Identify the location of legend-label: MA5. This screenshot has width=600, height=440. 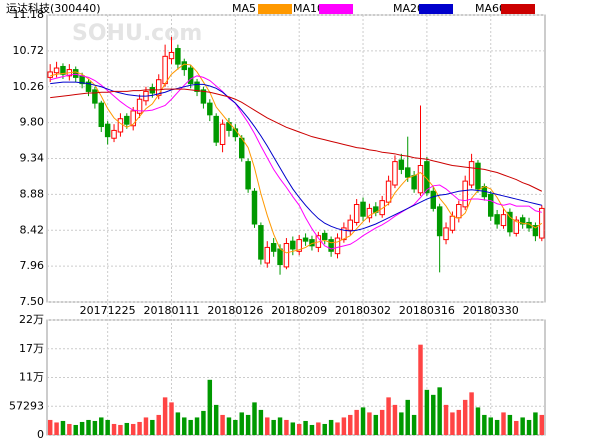
(244, 8).